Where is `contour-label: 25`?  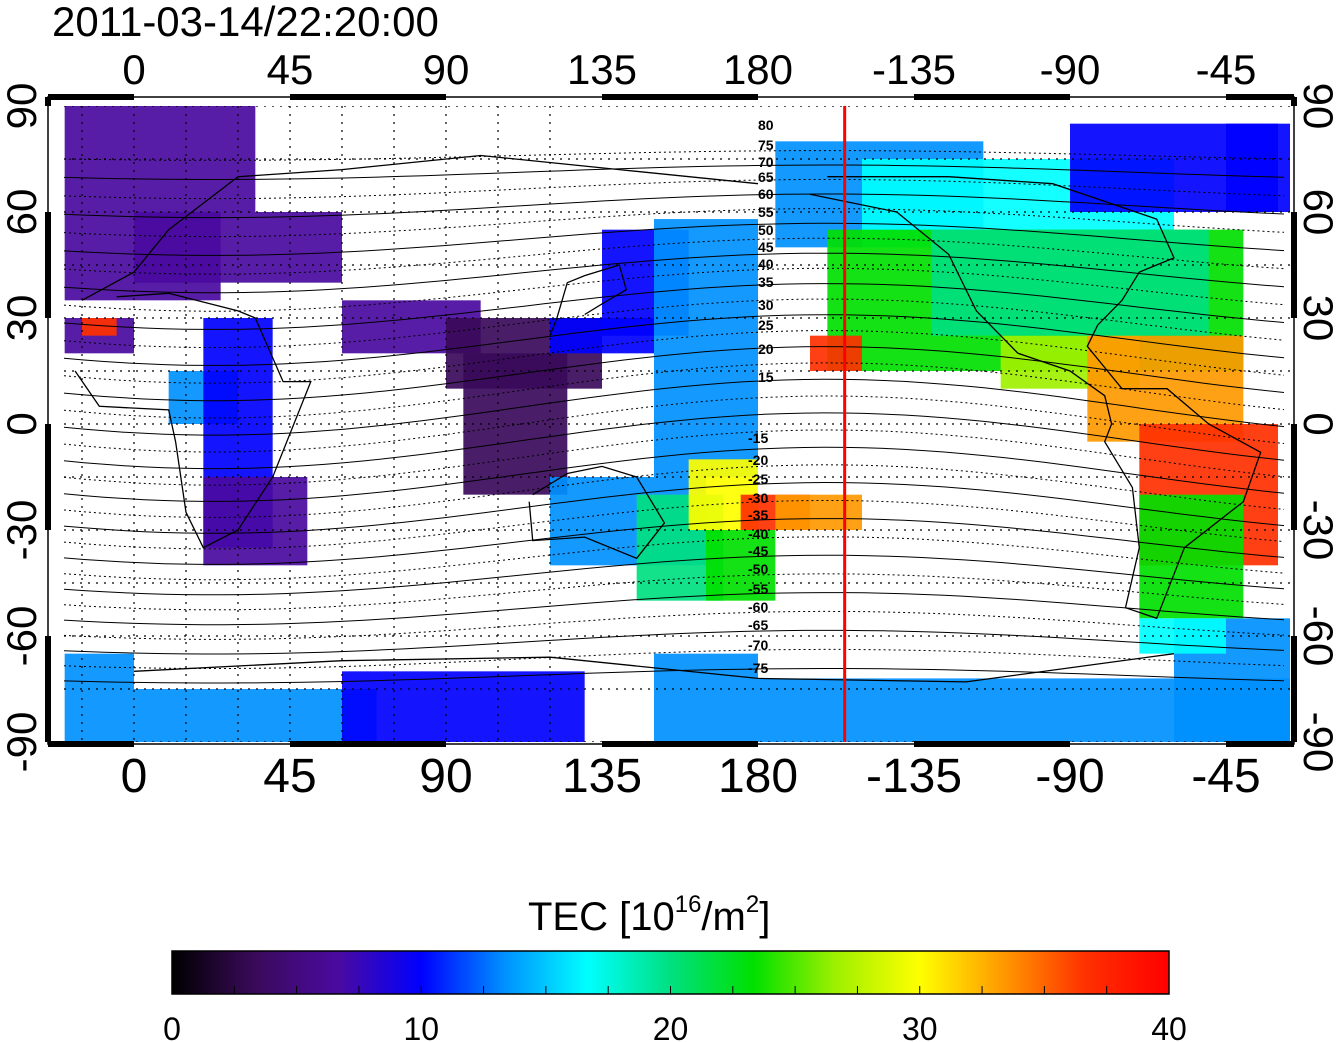
contour-label: 25 is located at coordinates (766, 325).